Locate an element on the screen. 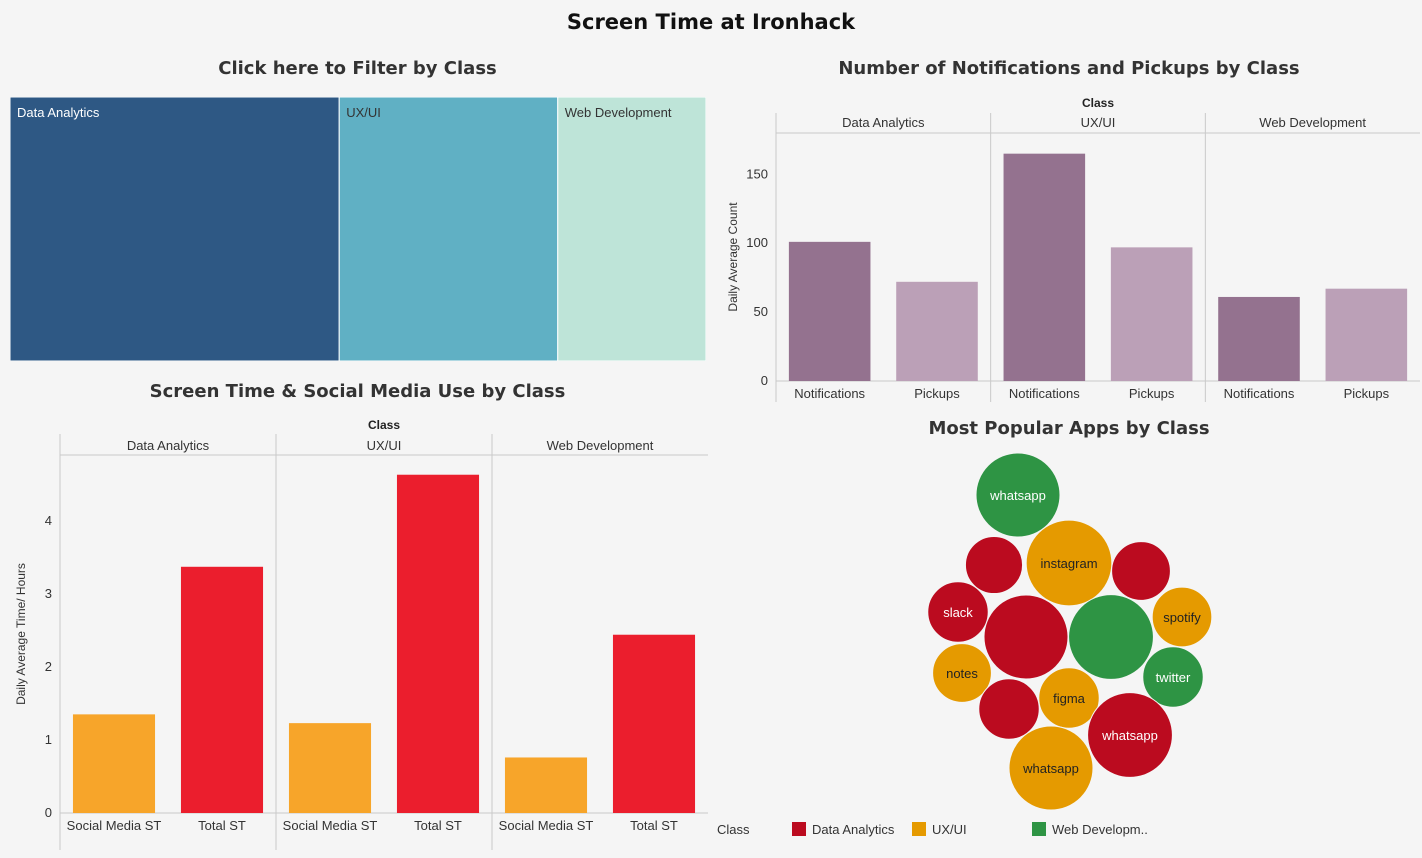 The image size is (1422, 858). legend-item-data-analytics: Data Analytics is located at coordinates (843, 829).